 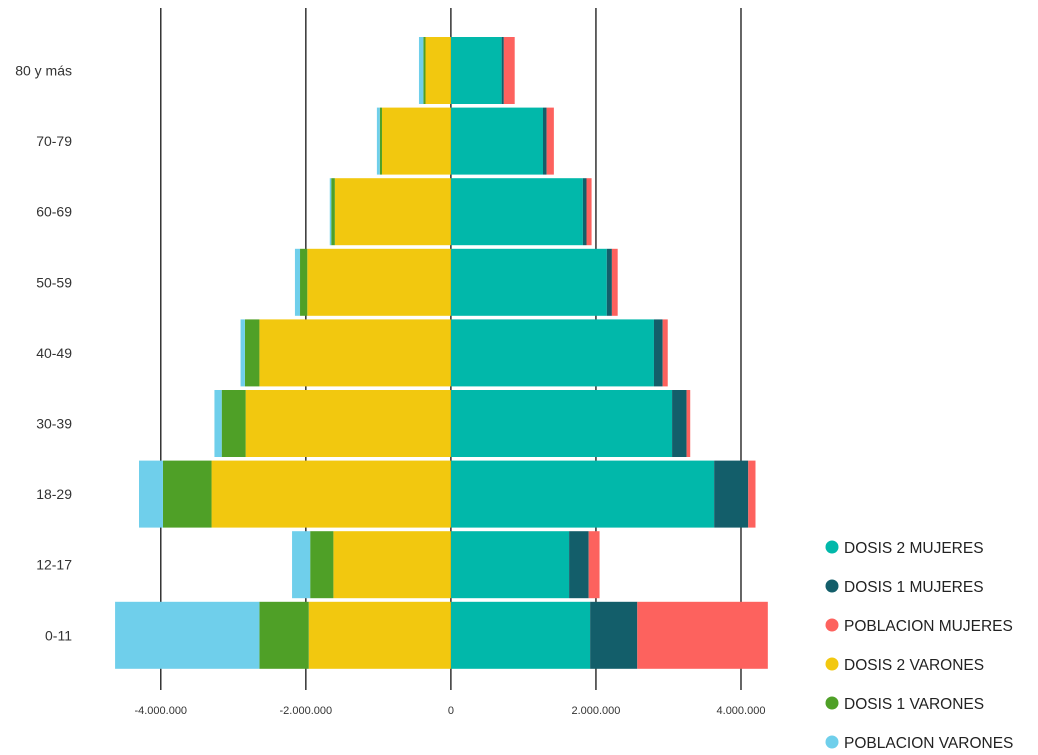 What do you see at coordinates (832, 742) in the screenshot?
I see `legend-swatch-poblacion-varones` at bounding box center [832, 742].